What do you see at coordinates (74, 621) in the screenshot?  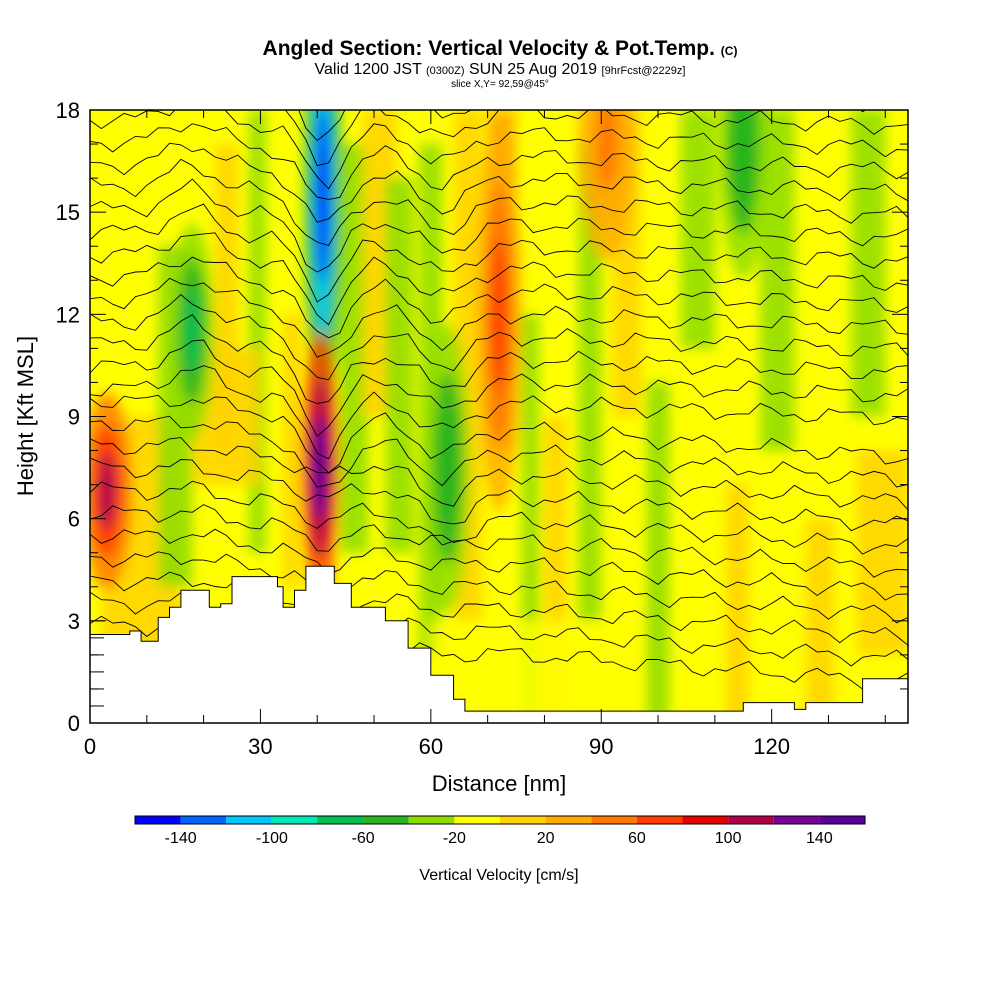 I see `y-tick-label: 3` at bounding box center [74, 621].